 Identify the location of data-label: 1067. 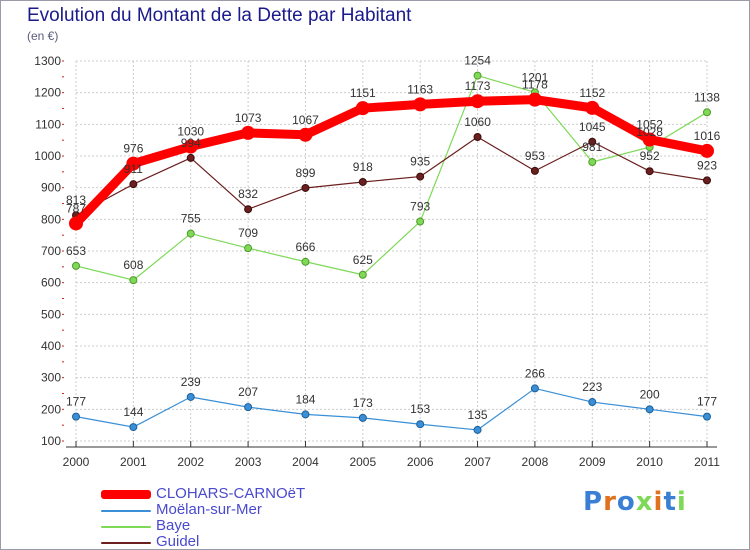
(305, 120).